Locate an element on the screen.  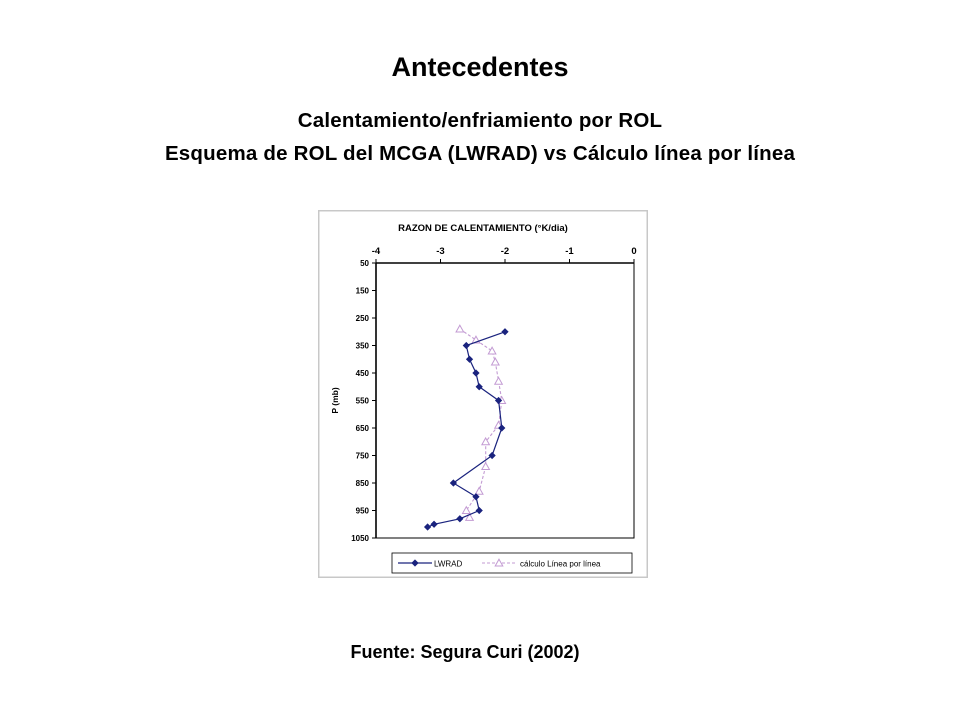
x-tick-label: 0 is located at coordinates (633, 251).